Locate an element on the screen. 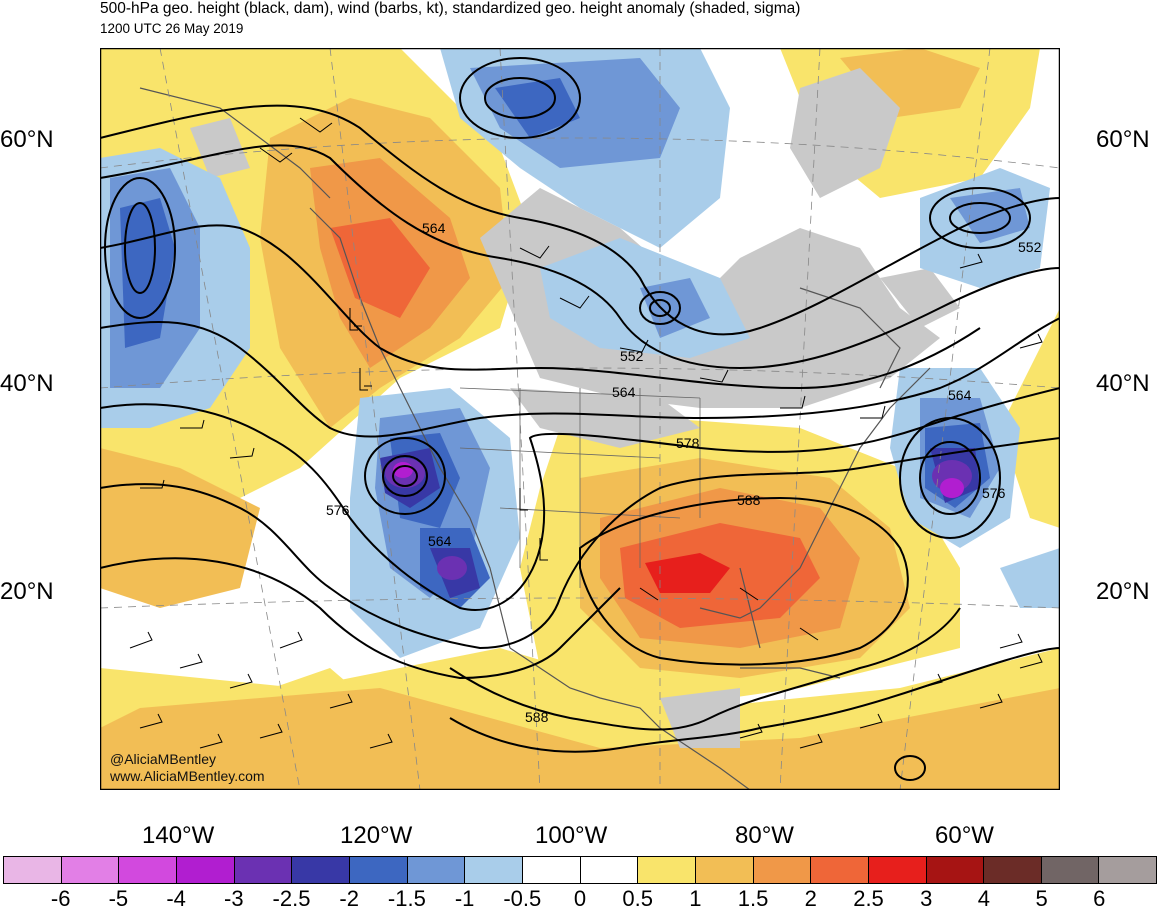 The width and height of the screenshot is (1160, 912). colorbar-label: 1.5 is located at coordinates (753, 898).